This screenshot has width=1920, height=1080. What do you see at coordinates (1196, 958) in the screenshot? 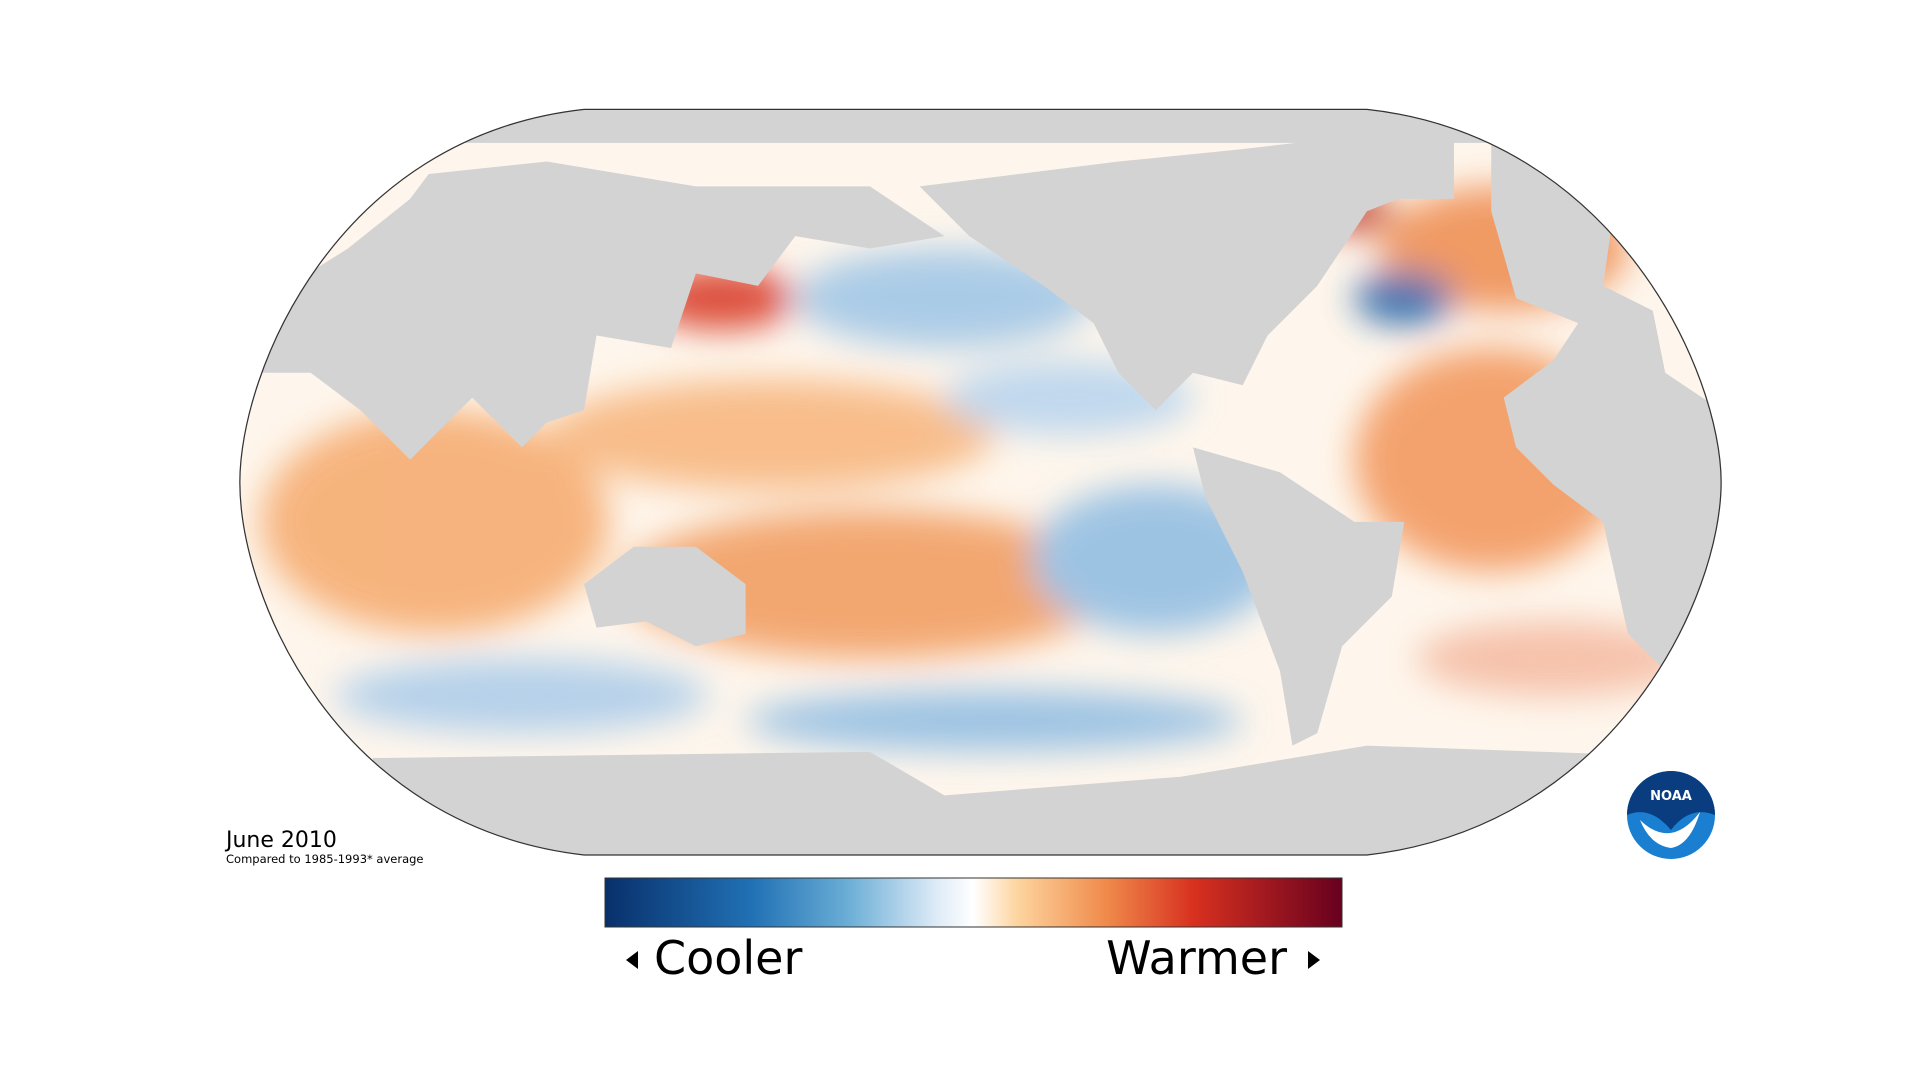
I see `legend-high: Warmer` at bounding box center [1196, 958].